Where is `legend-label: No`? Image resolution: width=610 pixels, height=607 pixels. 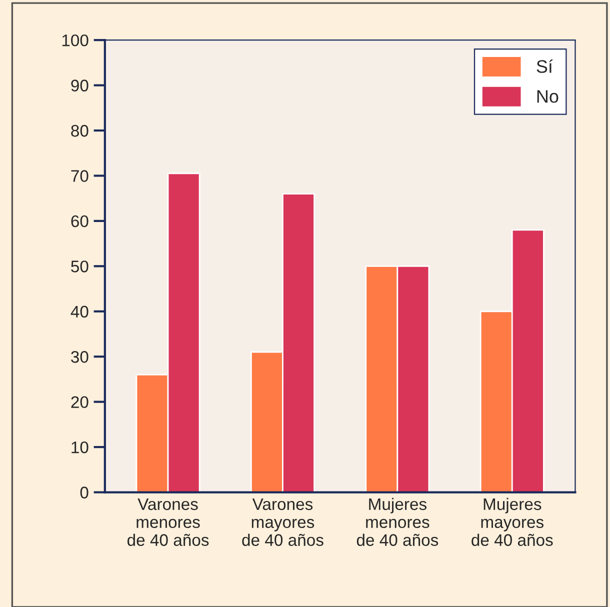 legend-label: No is located at coordinates (547, 96).